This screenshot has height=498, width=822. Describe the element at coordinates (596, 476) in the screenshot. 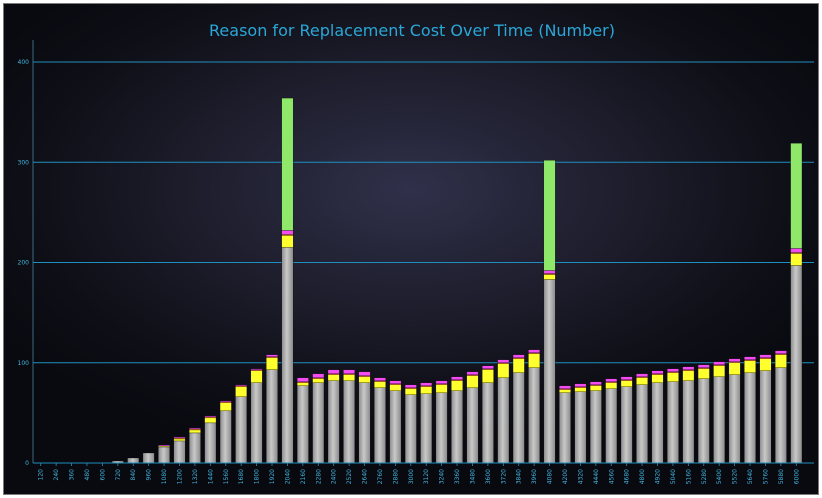

I see `x-tick-label-4440: 4440` at that location.